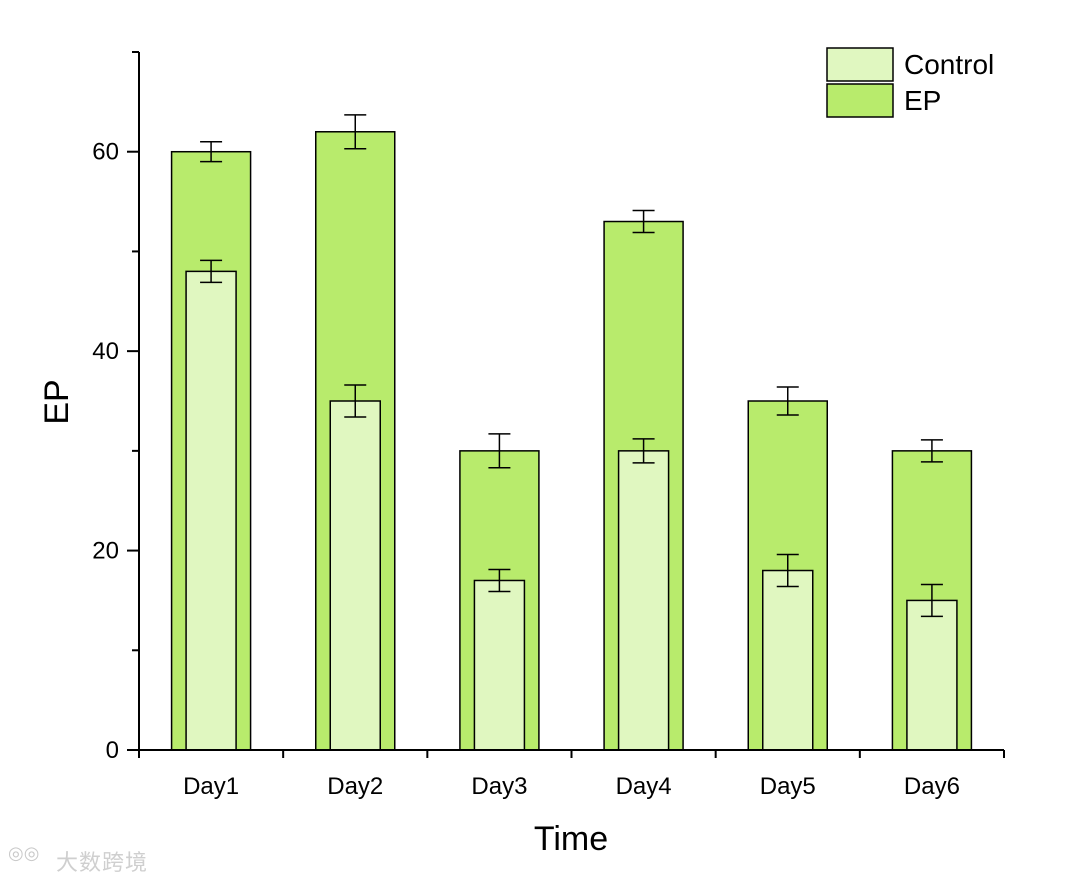 The width and height of the screenshot is (1080, 879). I want to click on x-tick-label: Day2, so click(355, 786).